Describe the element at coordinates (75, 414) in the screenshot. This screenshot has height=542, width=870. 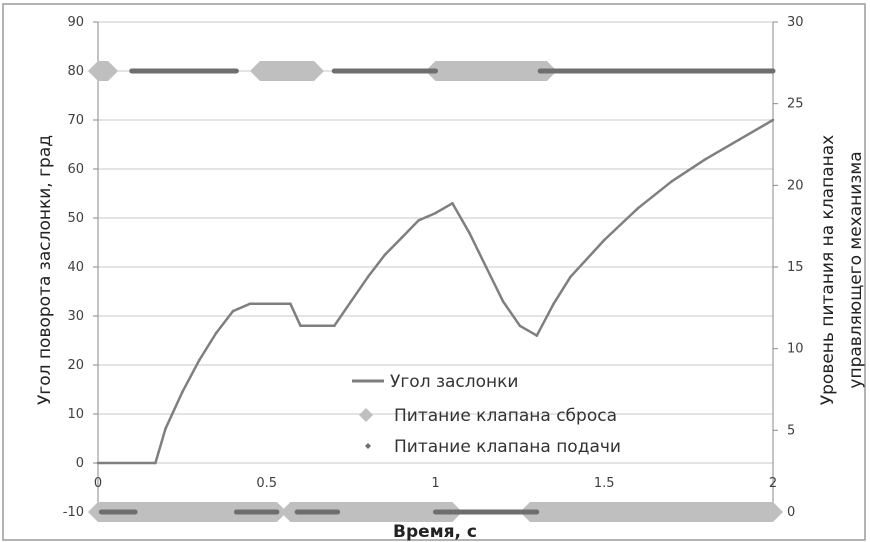
I see `y-tick-label: 10` at that location.